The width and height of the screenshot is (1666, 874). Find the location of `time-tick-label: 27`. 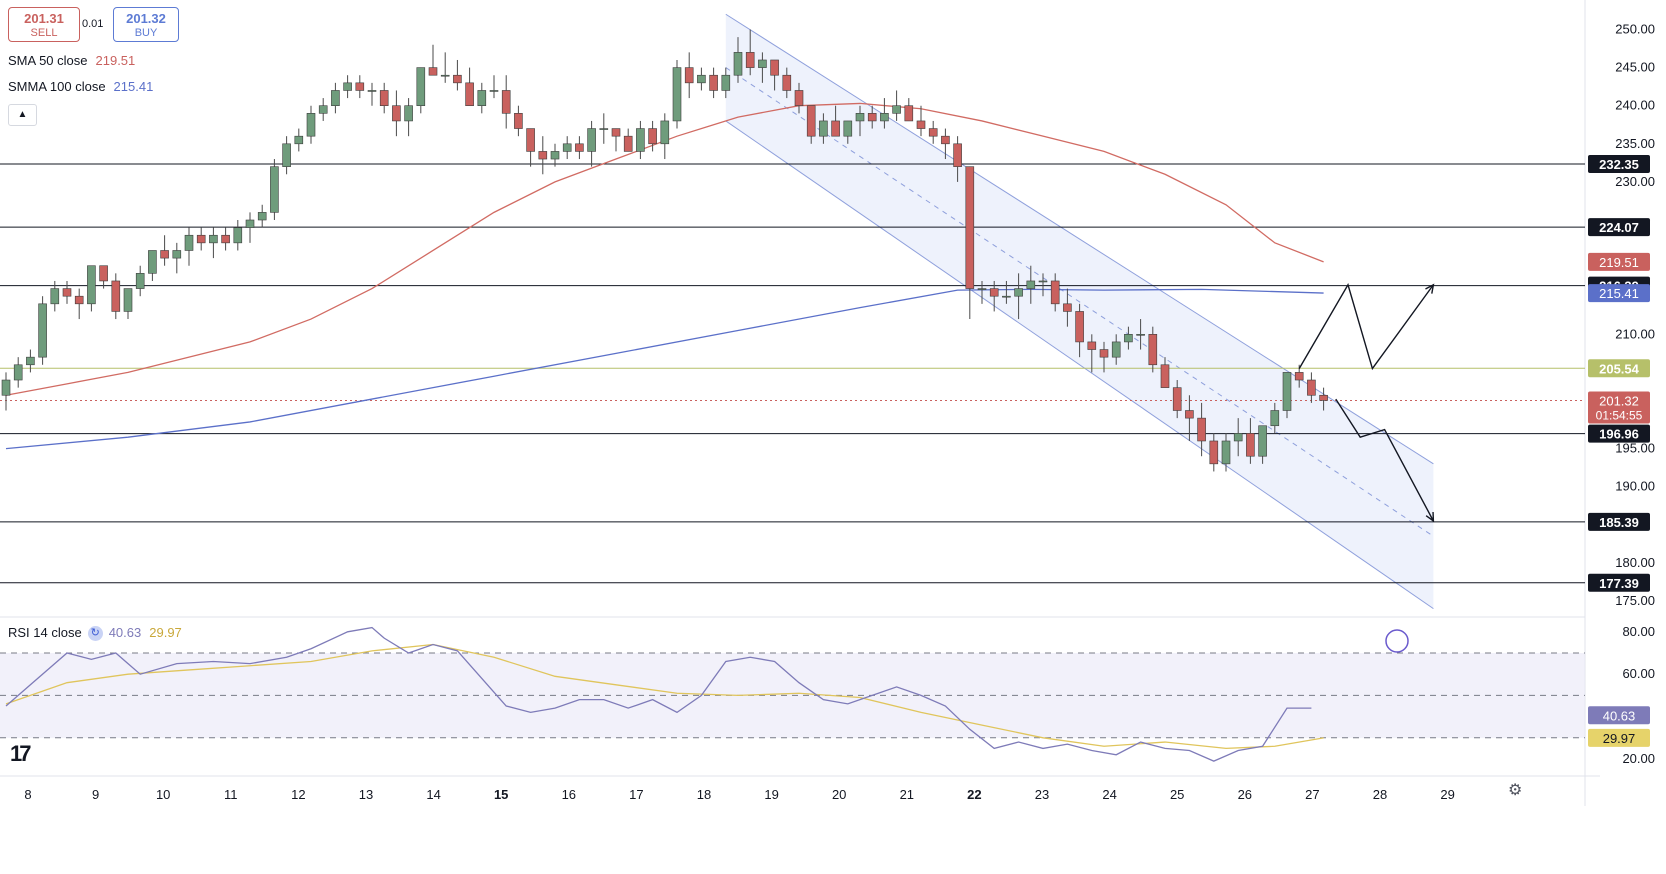

time-tick-label: 27 is located at coordinates (1312, 794).